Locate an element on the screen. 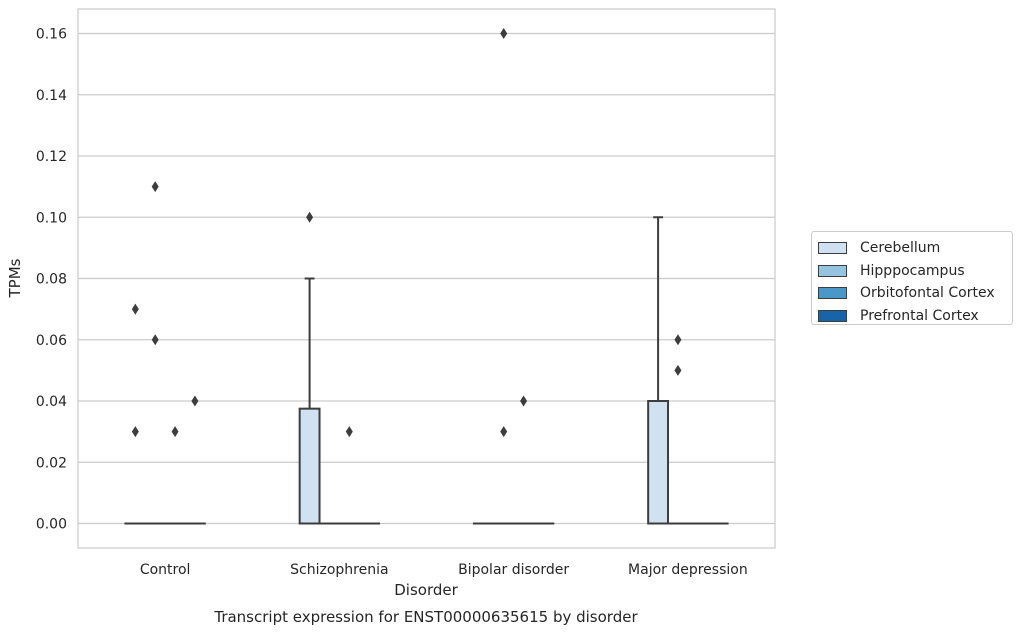 This screenshot has height=634, width=1023. y-tick-label: 0.08 is located at coordinates (51, 280).